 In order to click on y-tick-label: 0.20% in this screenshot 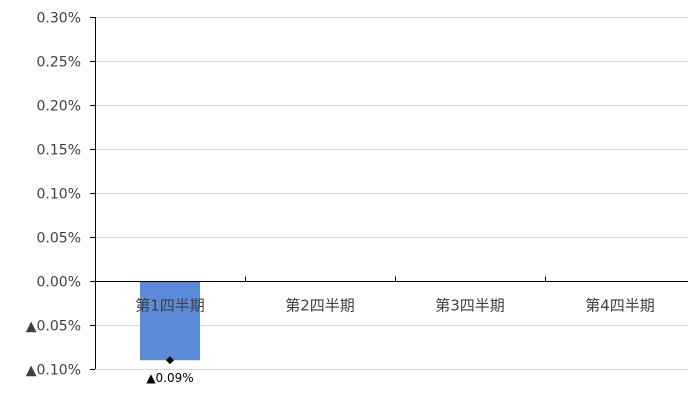, I will do `click(59, 107)`.